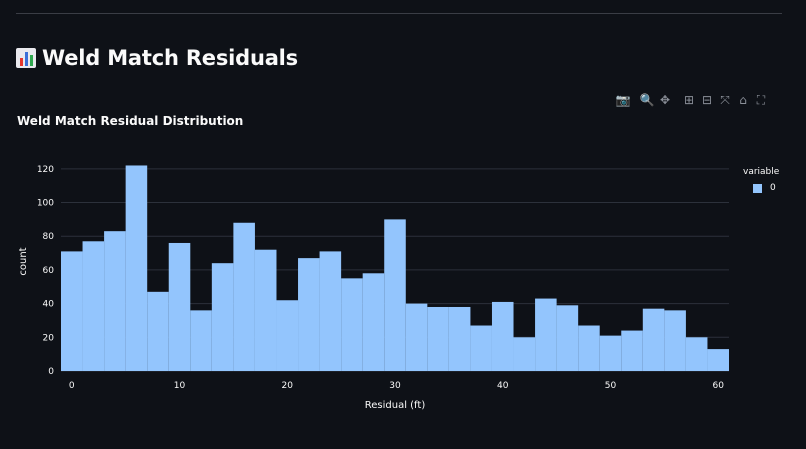 The height and width of the screenshot is (449, 806). Describe the element at coordinates (757, 188) in the screenshot. I see `legend-swatch` at that location.